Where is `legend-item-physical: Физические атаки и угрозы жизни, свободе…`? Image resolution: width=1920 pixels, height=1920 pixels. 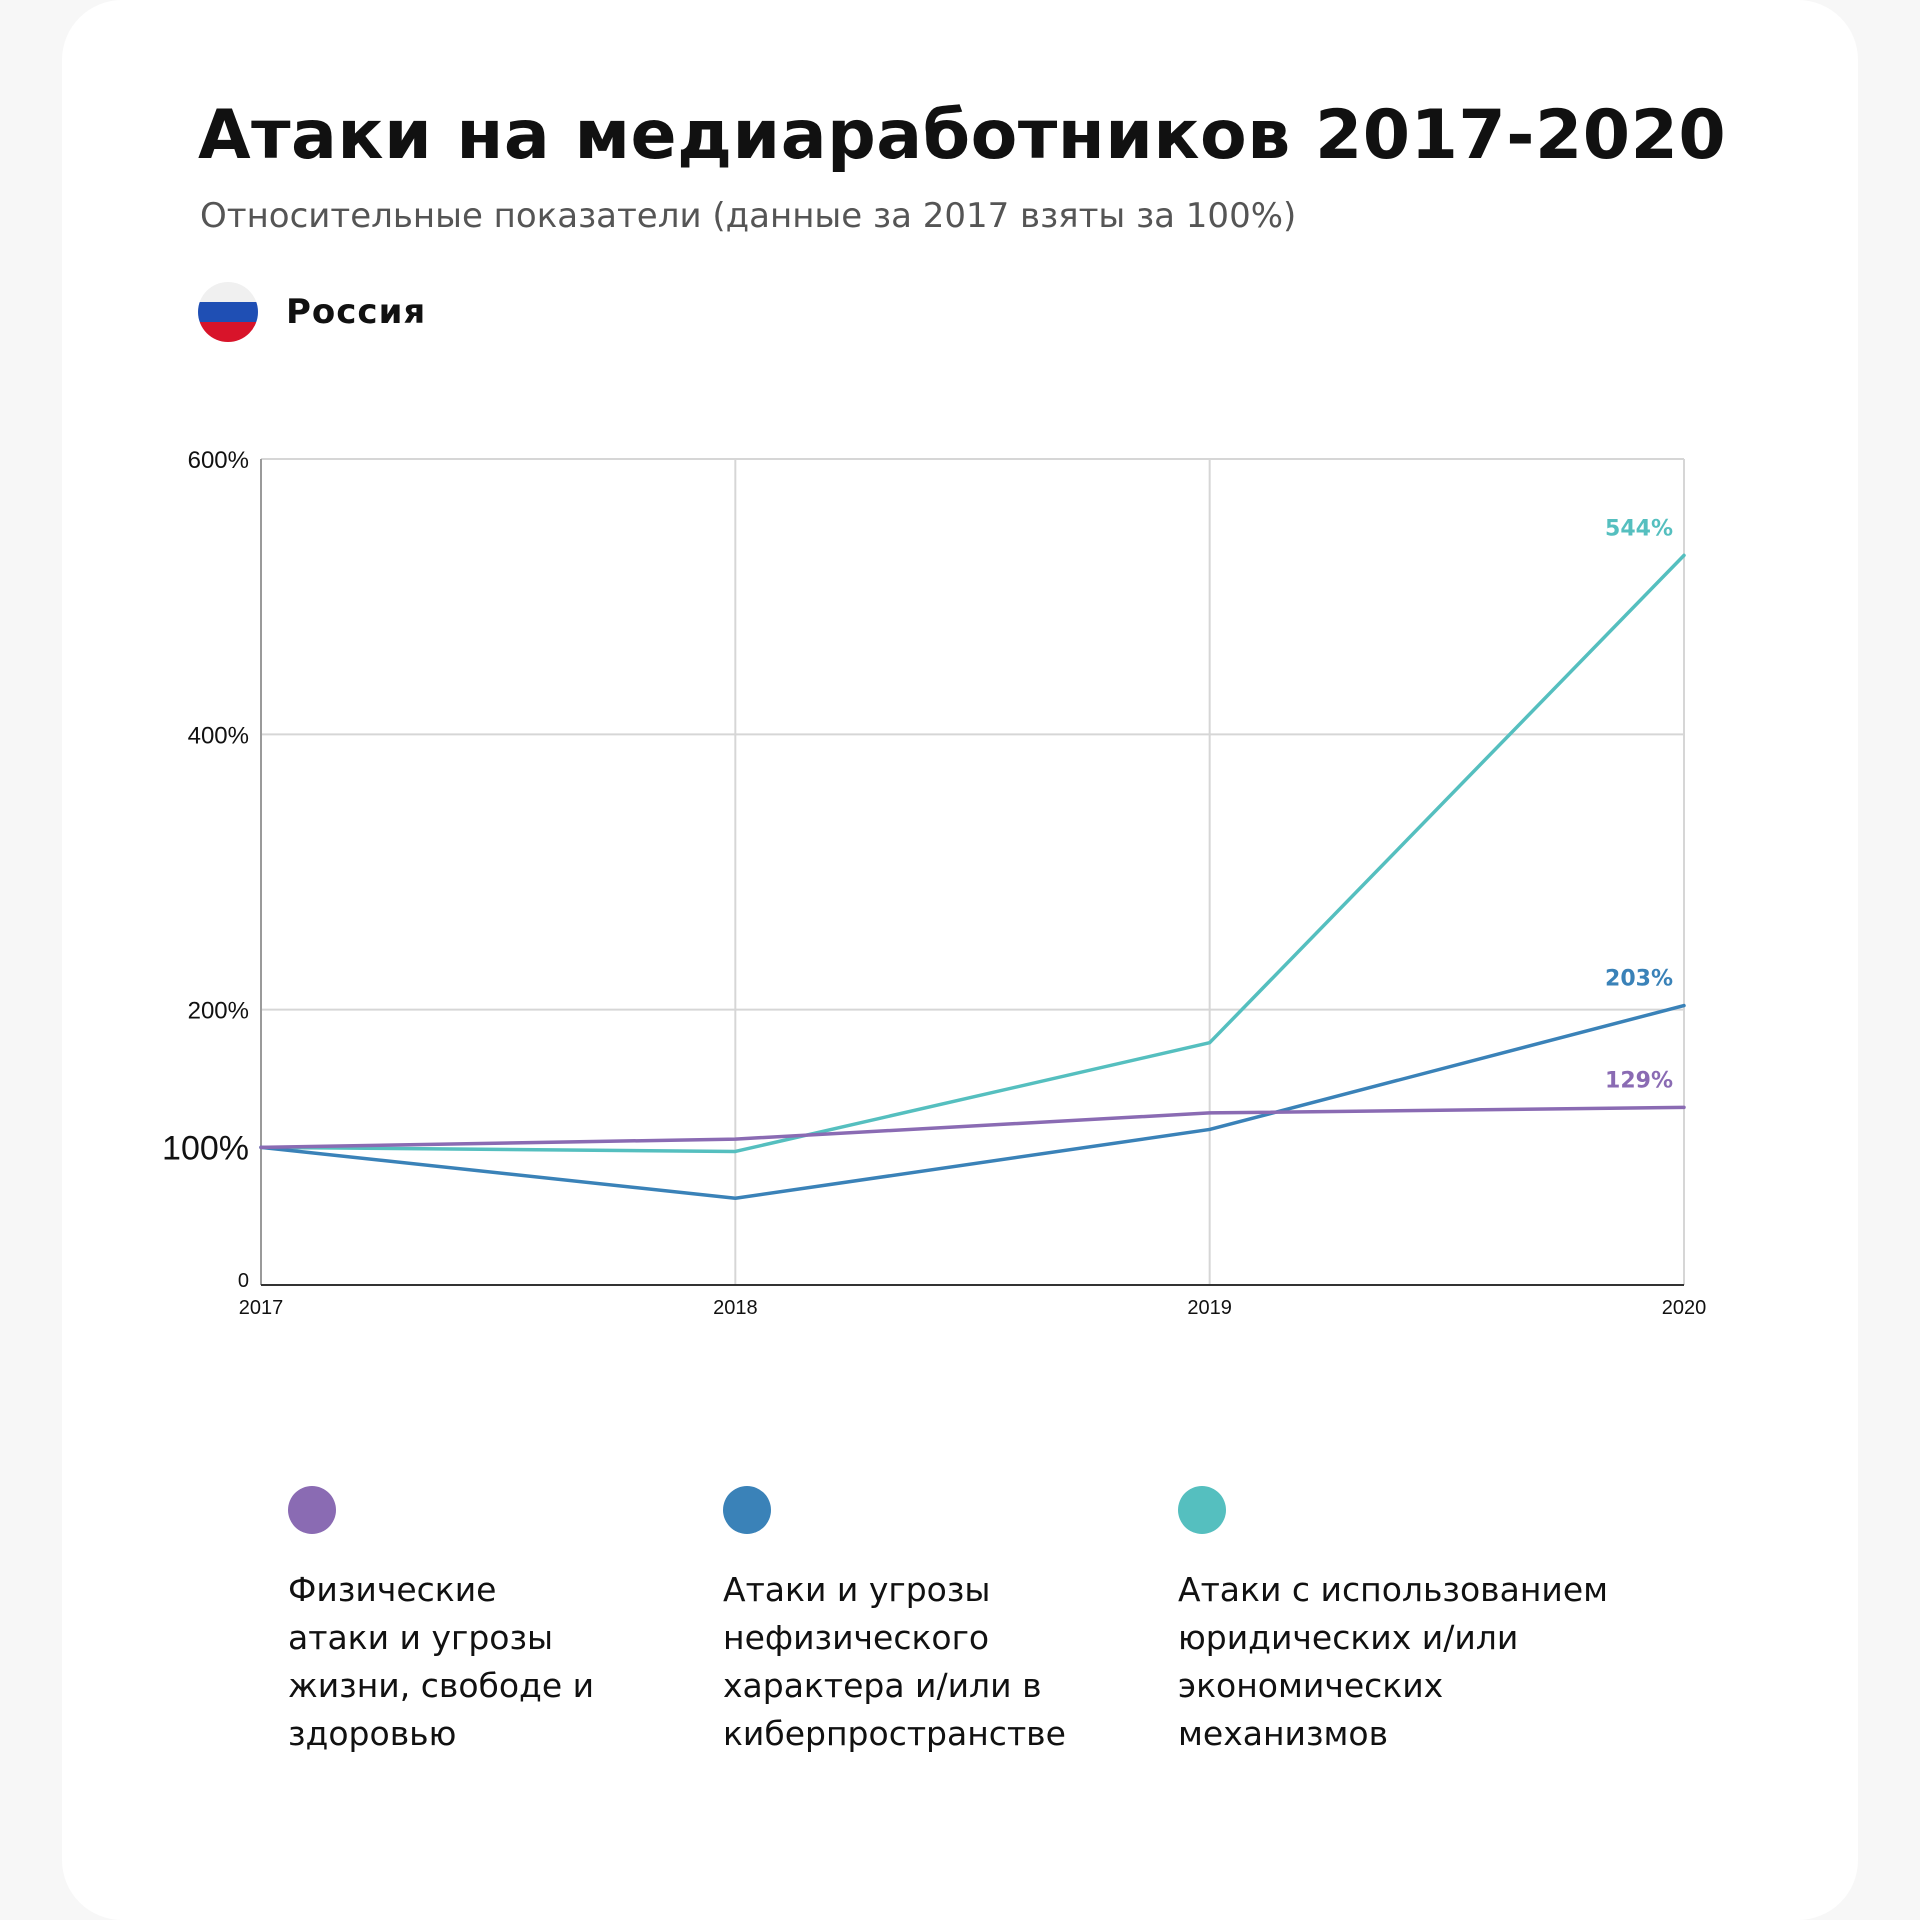
legend-item-physical: Физические атаки и угрозы жизни, свободе… is located at coordinates (548, 1622).